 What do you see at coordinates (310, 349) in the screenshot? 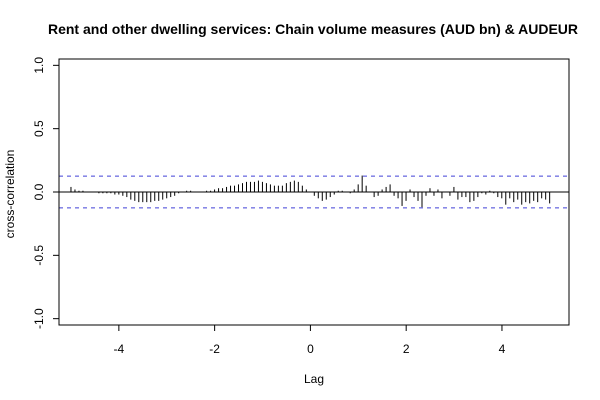
I see `x-tick-label: 0` at bounding box center [310, 349].